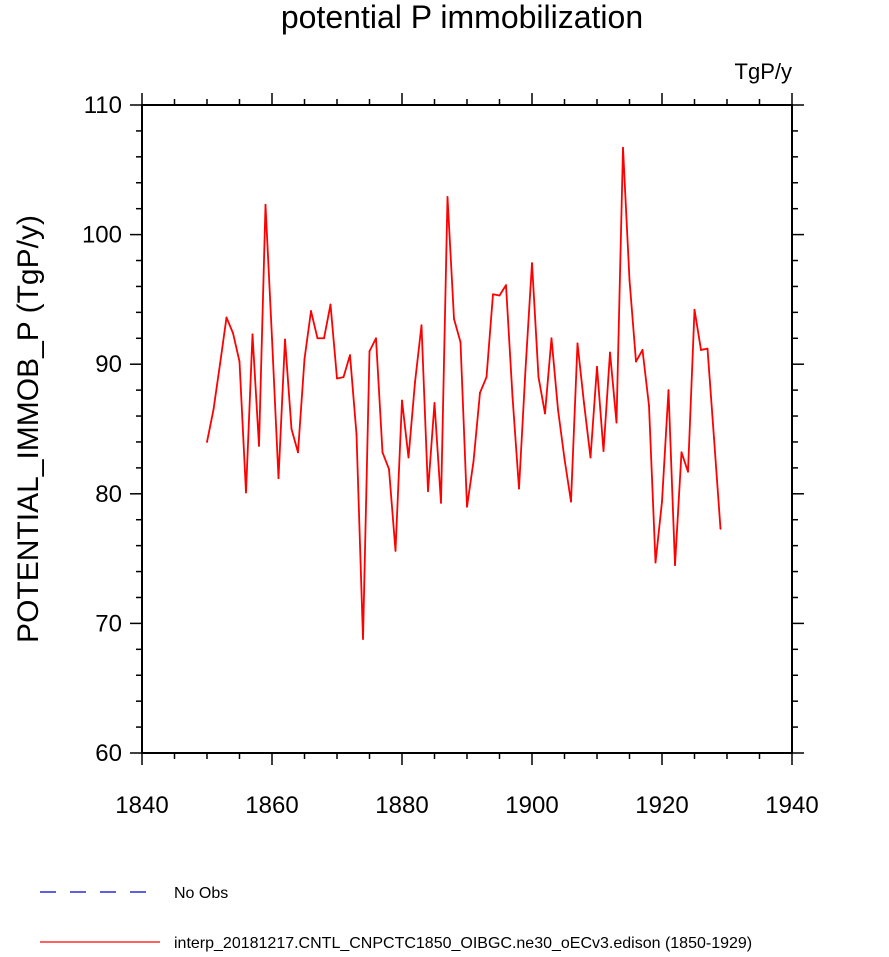 The width and height of the screenshot is (889, 957). What do you see at coordinates (531, 805) in the screenshot?
I see `x-tick-label: 1900` at bounding box center [531, 805].